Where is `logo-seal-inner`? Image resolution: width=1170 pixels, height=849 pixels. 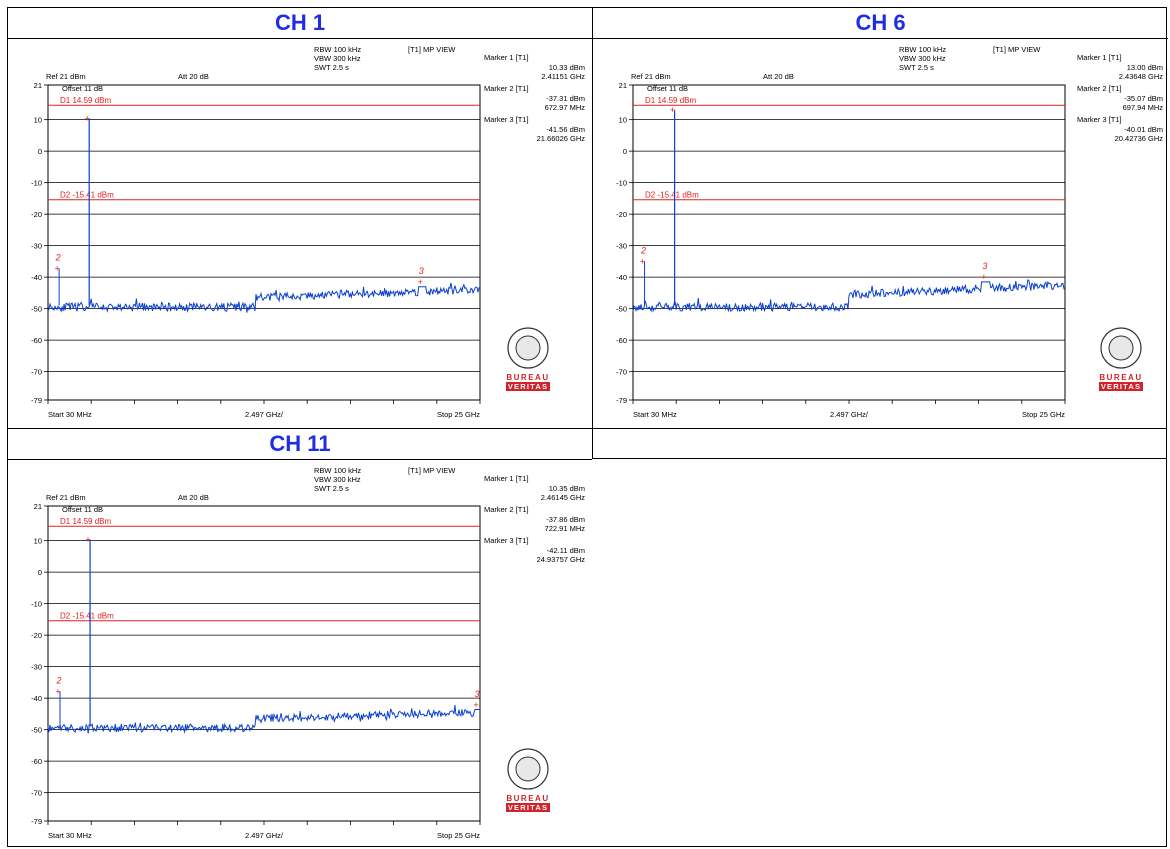
logo-seal-inner is located at coordinates (1121, 348).